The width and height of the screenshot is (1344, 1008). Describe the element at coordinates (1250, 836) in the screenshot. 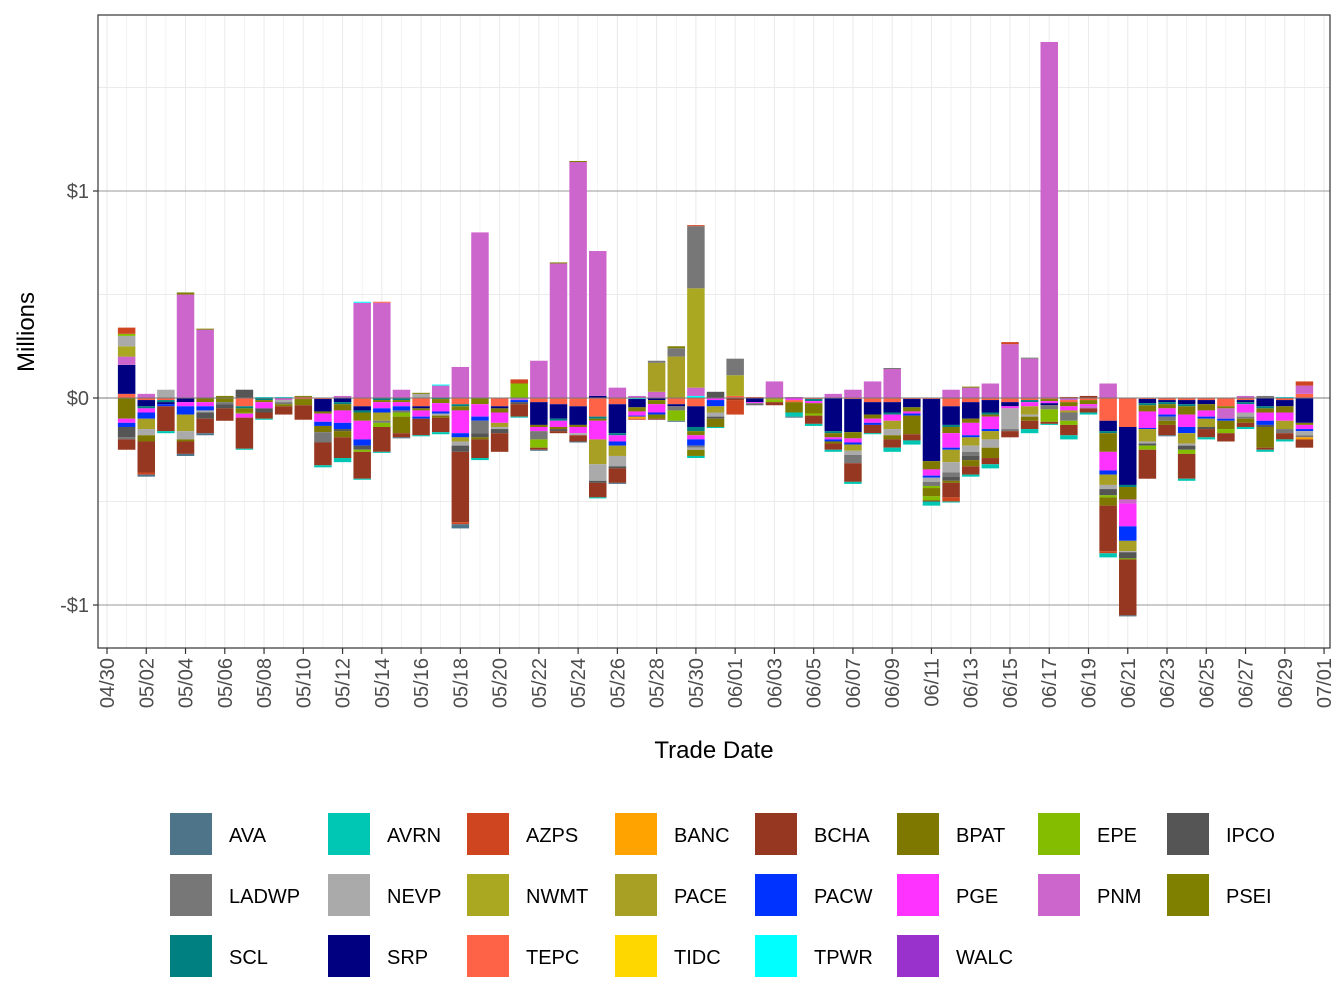

I see `legend-label: IPCO` at that location.